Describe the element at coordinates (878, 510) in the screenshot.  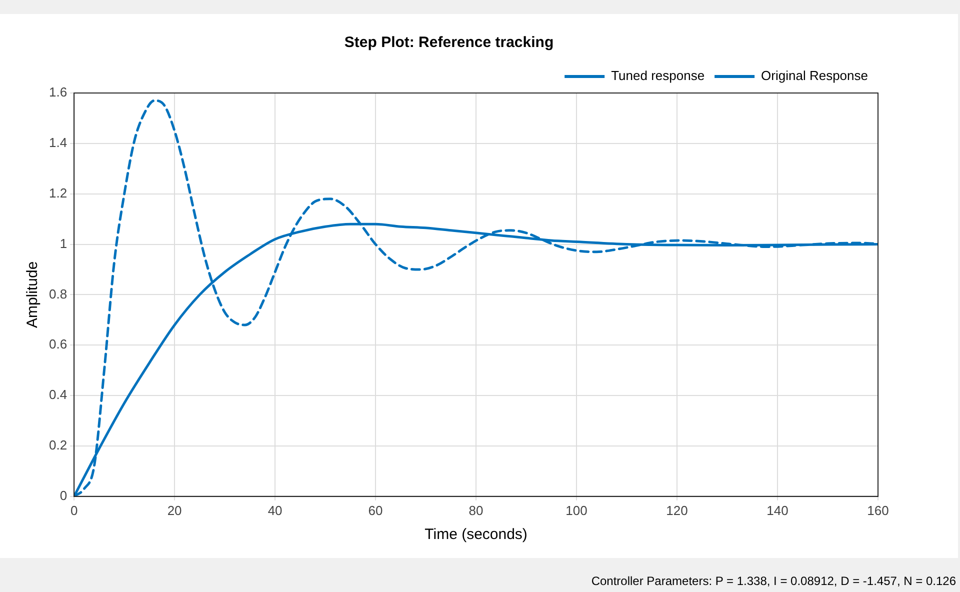
I see `x-tick-label: 160` at that location.